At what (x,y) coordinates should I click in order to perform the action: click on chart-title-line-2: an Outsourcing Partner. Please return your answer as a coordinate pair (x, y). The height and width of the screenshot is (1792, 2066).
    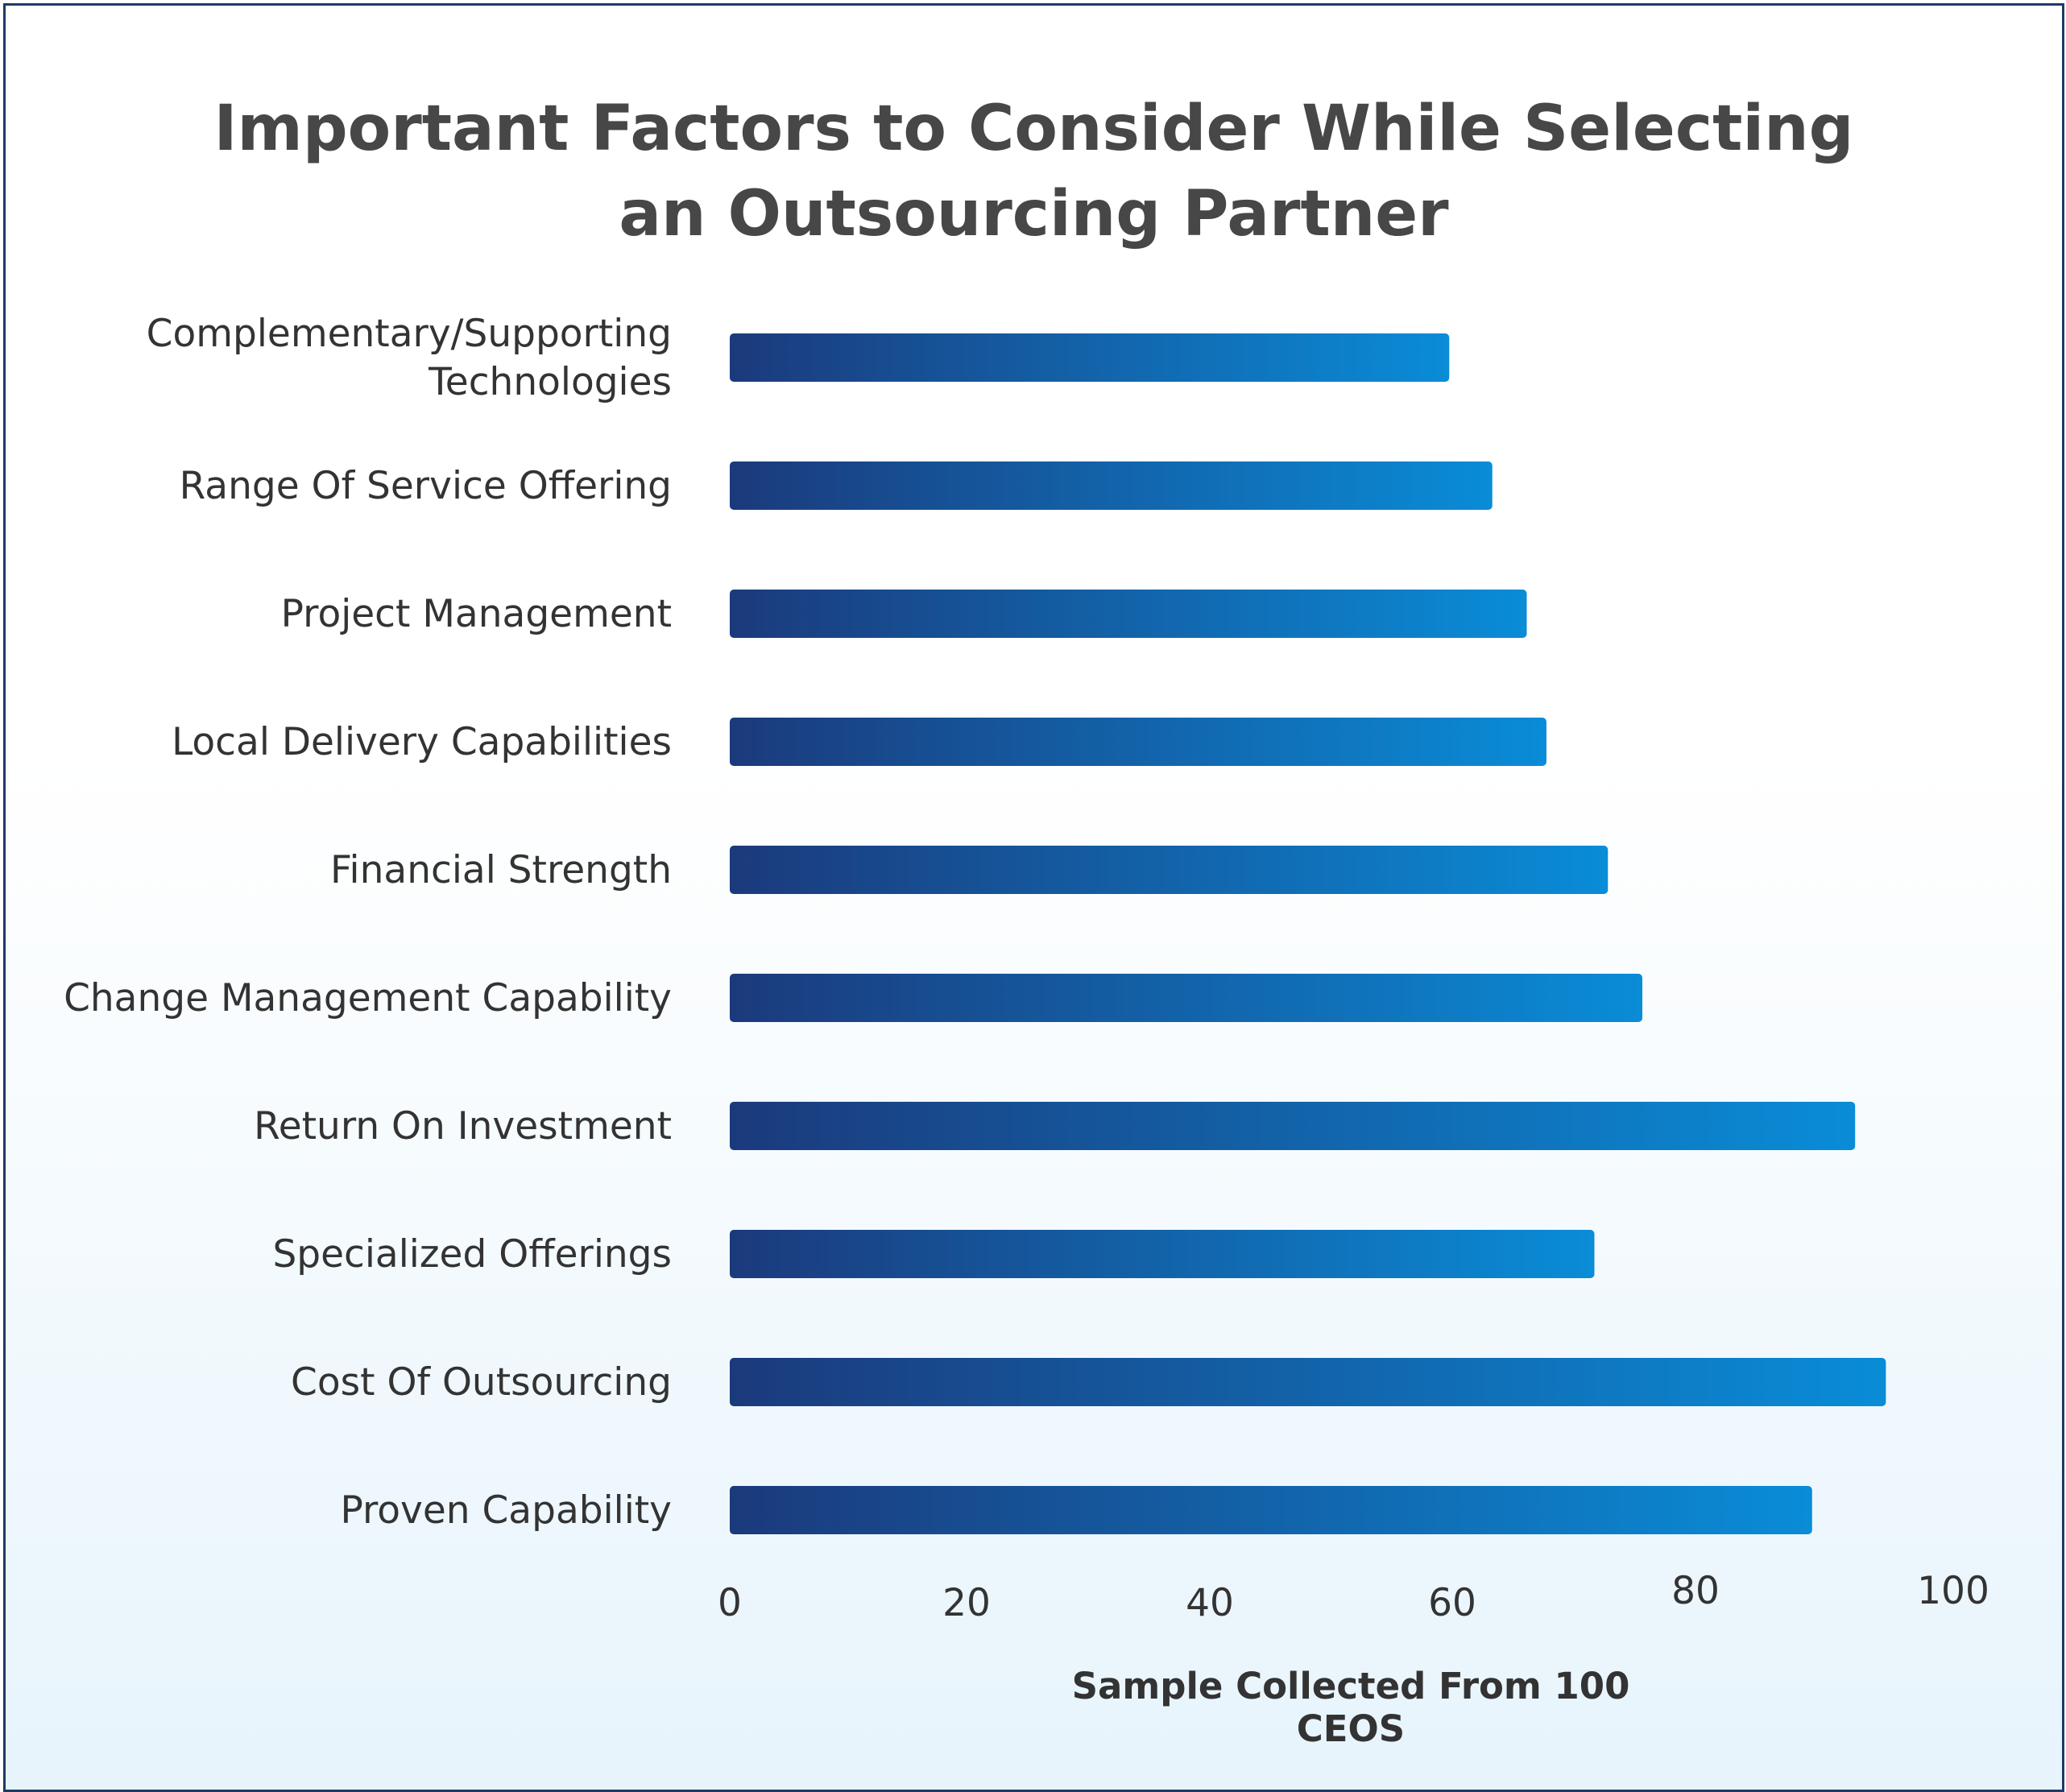
    Looking at the image, I should click on (1034, 214).